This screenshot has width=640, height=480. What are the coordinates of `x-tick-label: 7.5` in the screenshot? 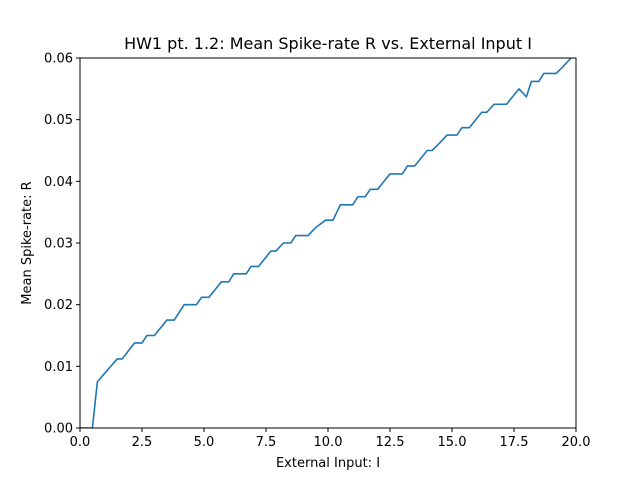 It's located at (266, 442).